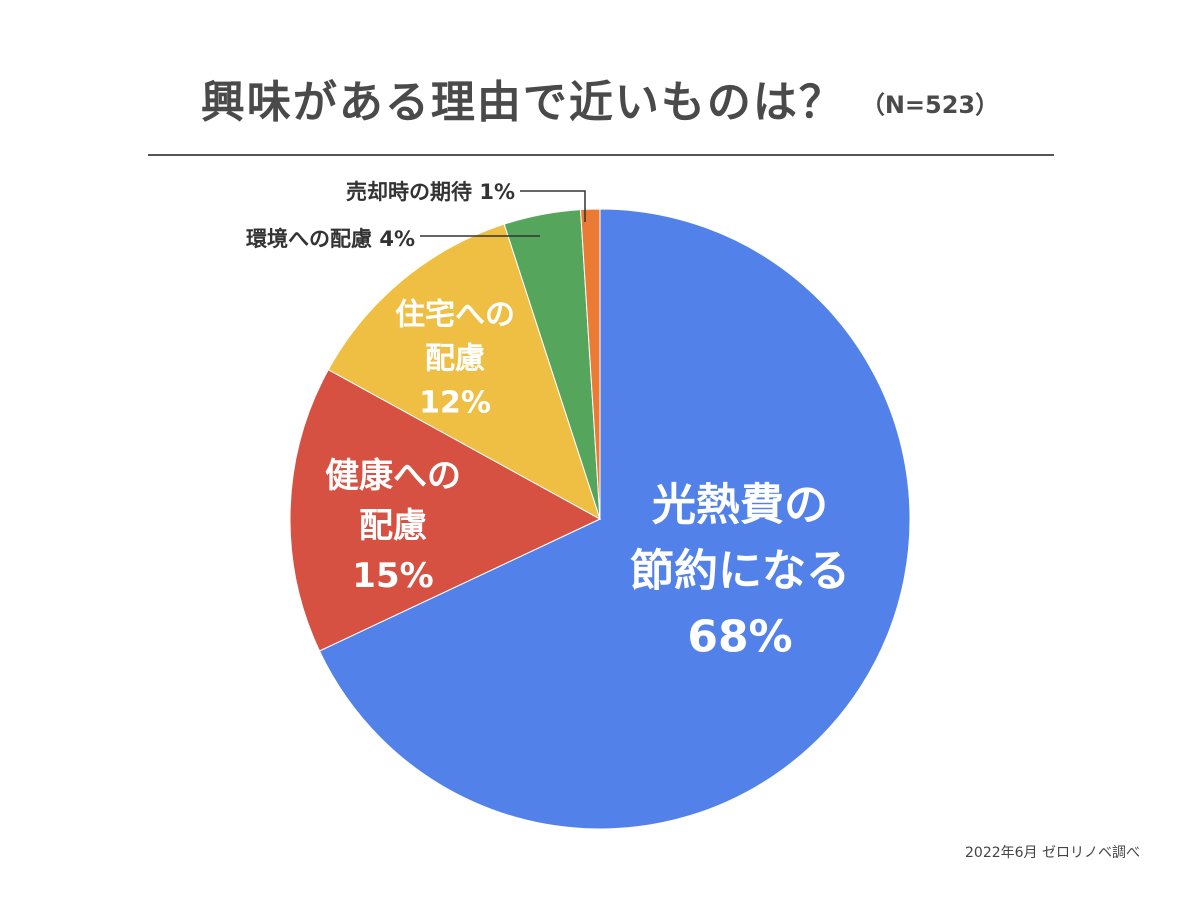 This screenshot has width=1200, height=900. I want to click on slice-percent: 15%, so click(392, 576).